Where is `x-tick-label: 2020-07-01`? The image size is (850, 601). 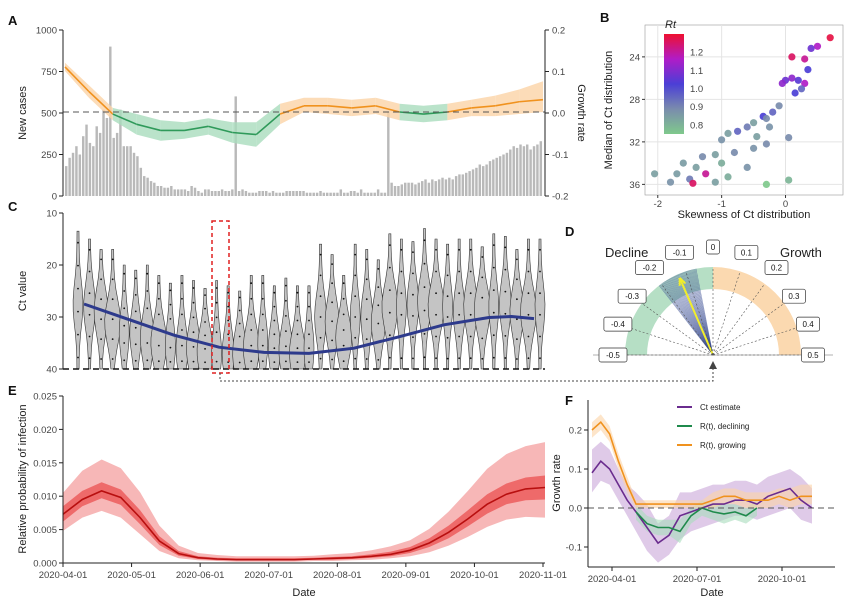 x-tick-label: 2020-07-01 is located at coordinates (268, 575).